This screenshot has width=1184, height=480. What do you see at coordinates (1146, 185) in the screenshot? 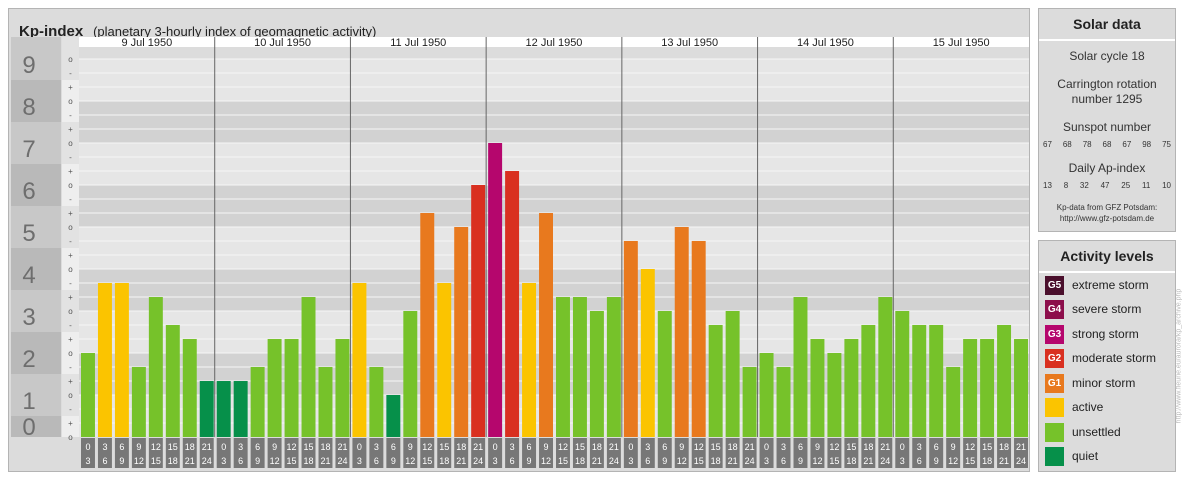
I see `ap-value: 11` at bounding box center [1146, 185].